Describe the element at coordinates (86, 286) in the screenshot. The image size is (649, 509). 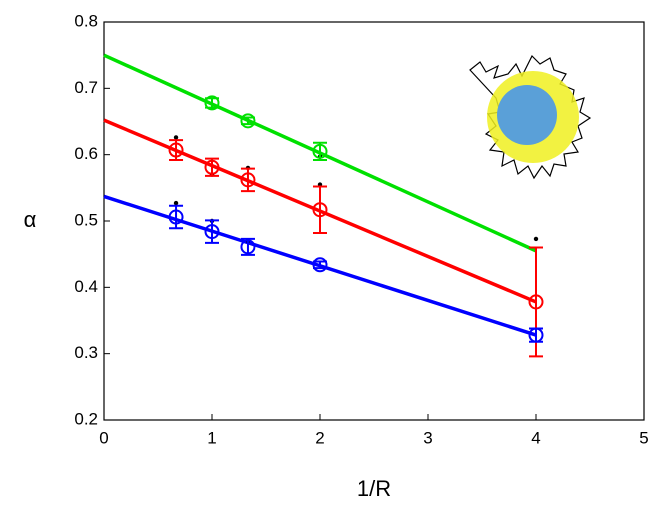
I see `y-tick-label: 0.4` at that location.